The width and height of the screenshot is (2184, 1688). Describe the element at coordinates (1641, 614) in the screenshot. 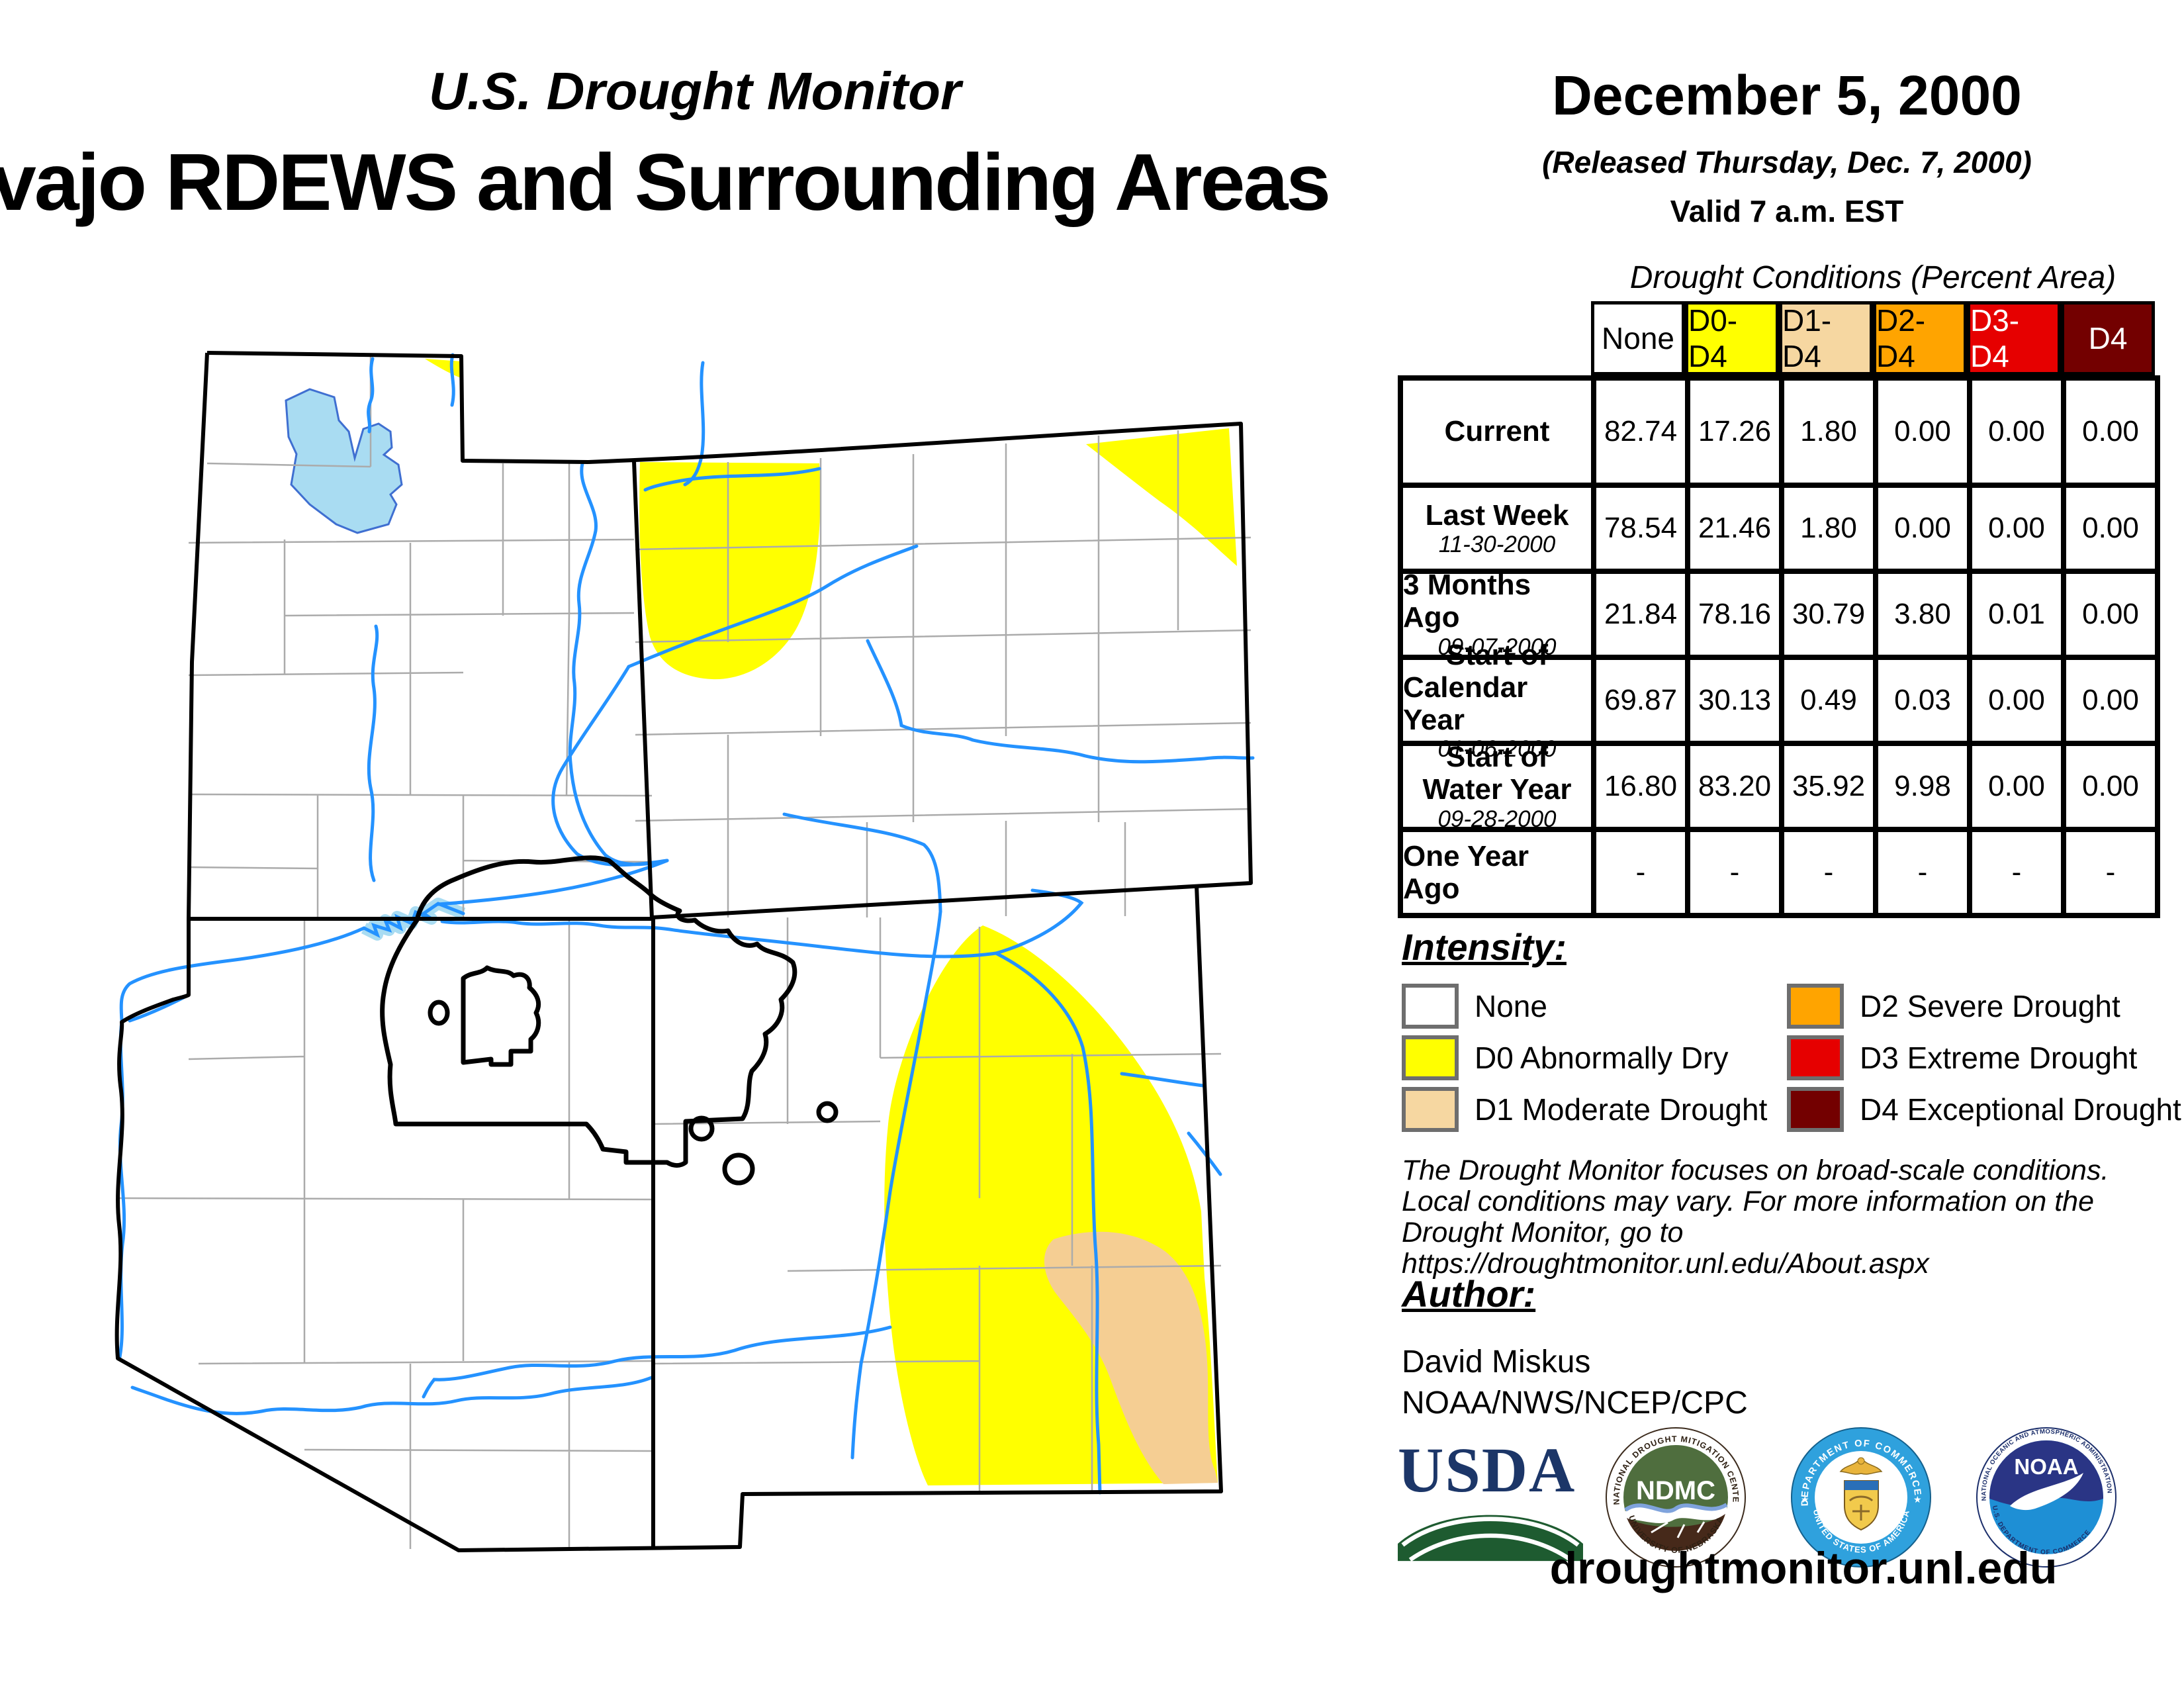

I see `cell-value: 21.84` at that location.